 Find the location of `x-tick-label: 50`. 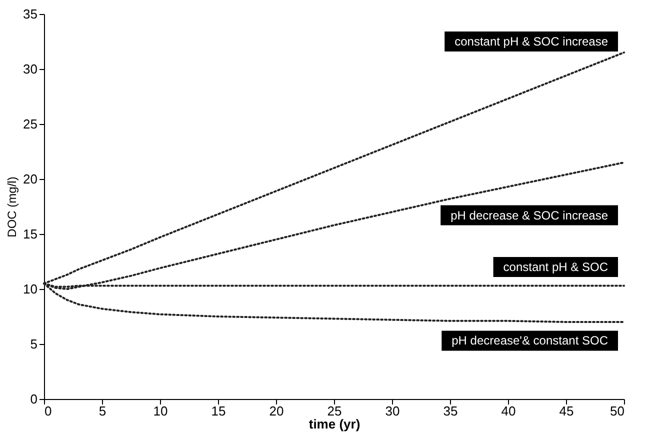

x-tick-label: 50 is located at coordinates (617, 411).